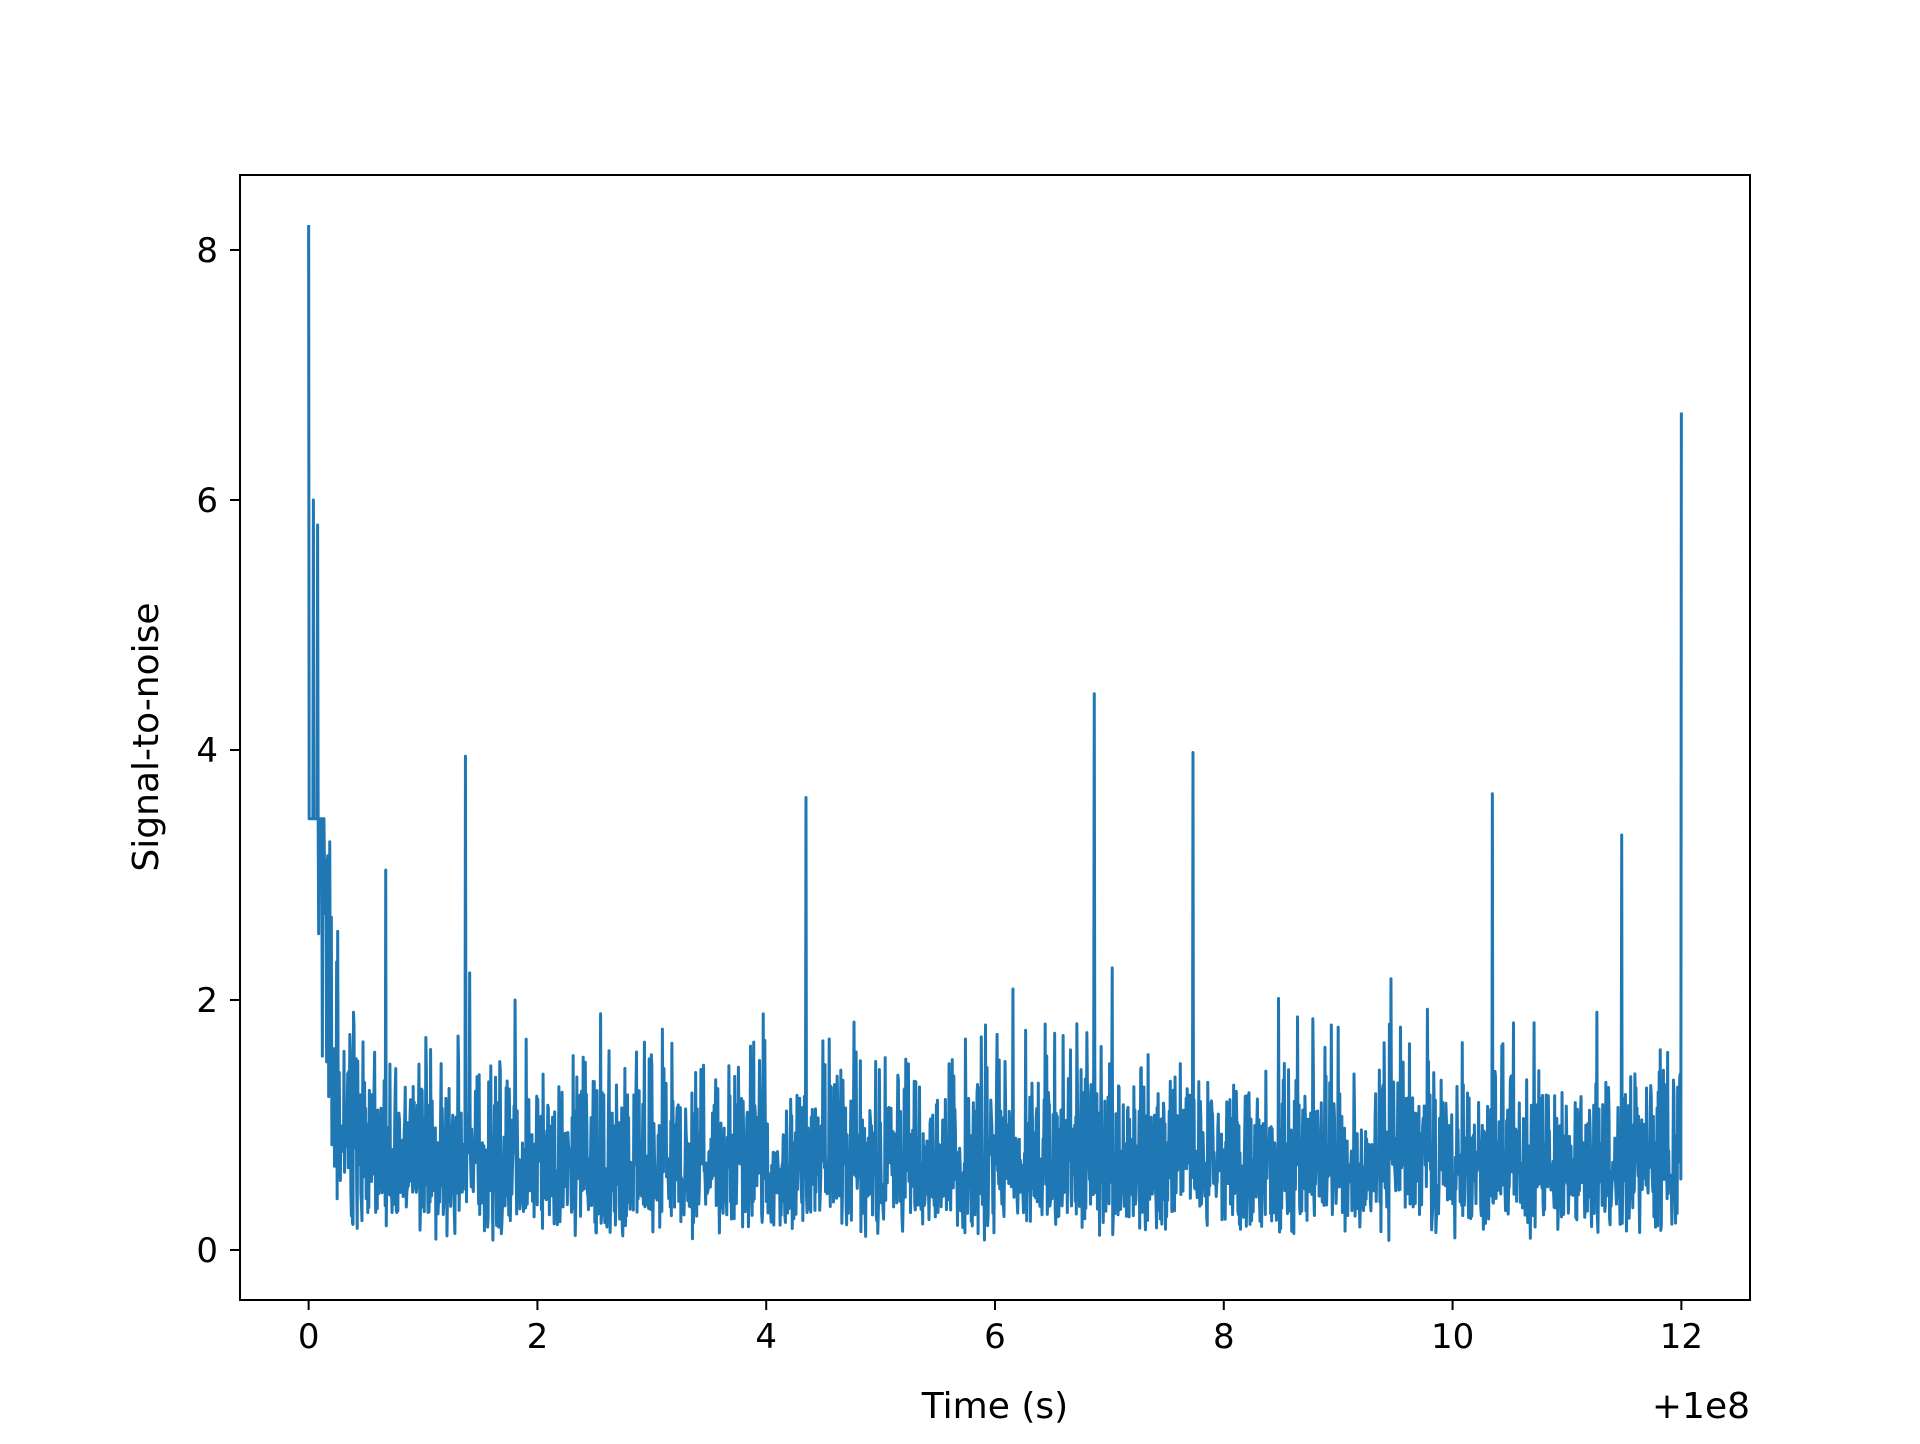  I want to click on y-tick-label: 6, so click(207, 501).